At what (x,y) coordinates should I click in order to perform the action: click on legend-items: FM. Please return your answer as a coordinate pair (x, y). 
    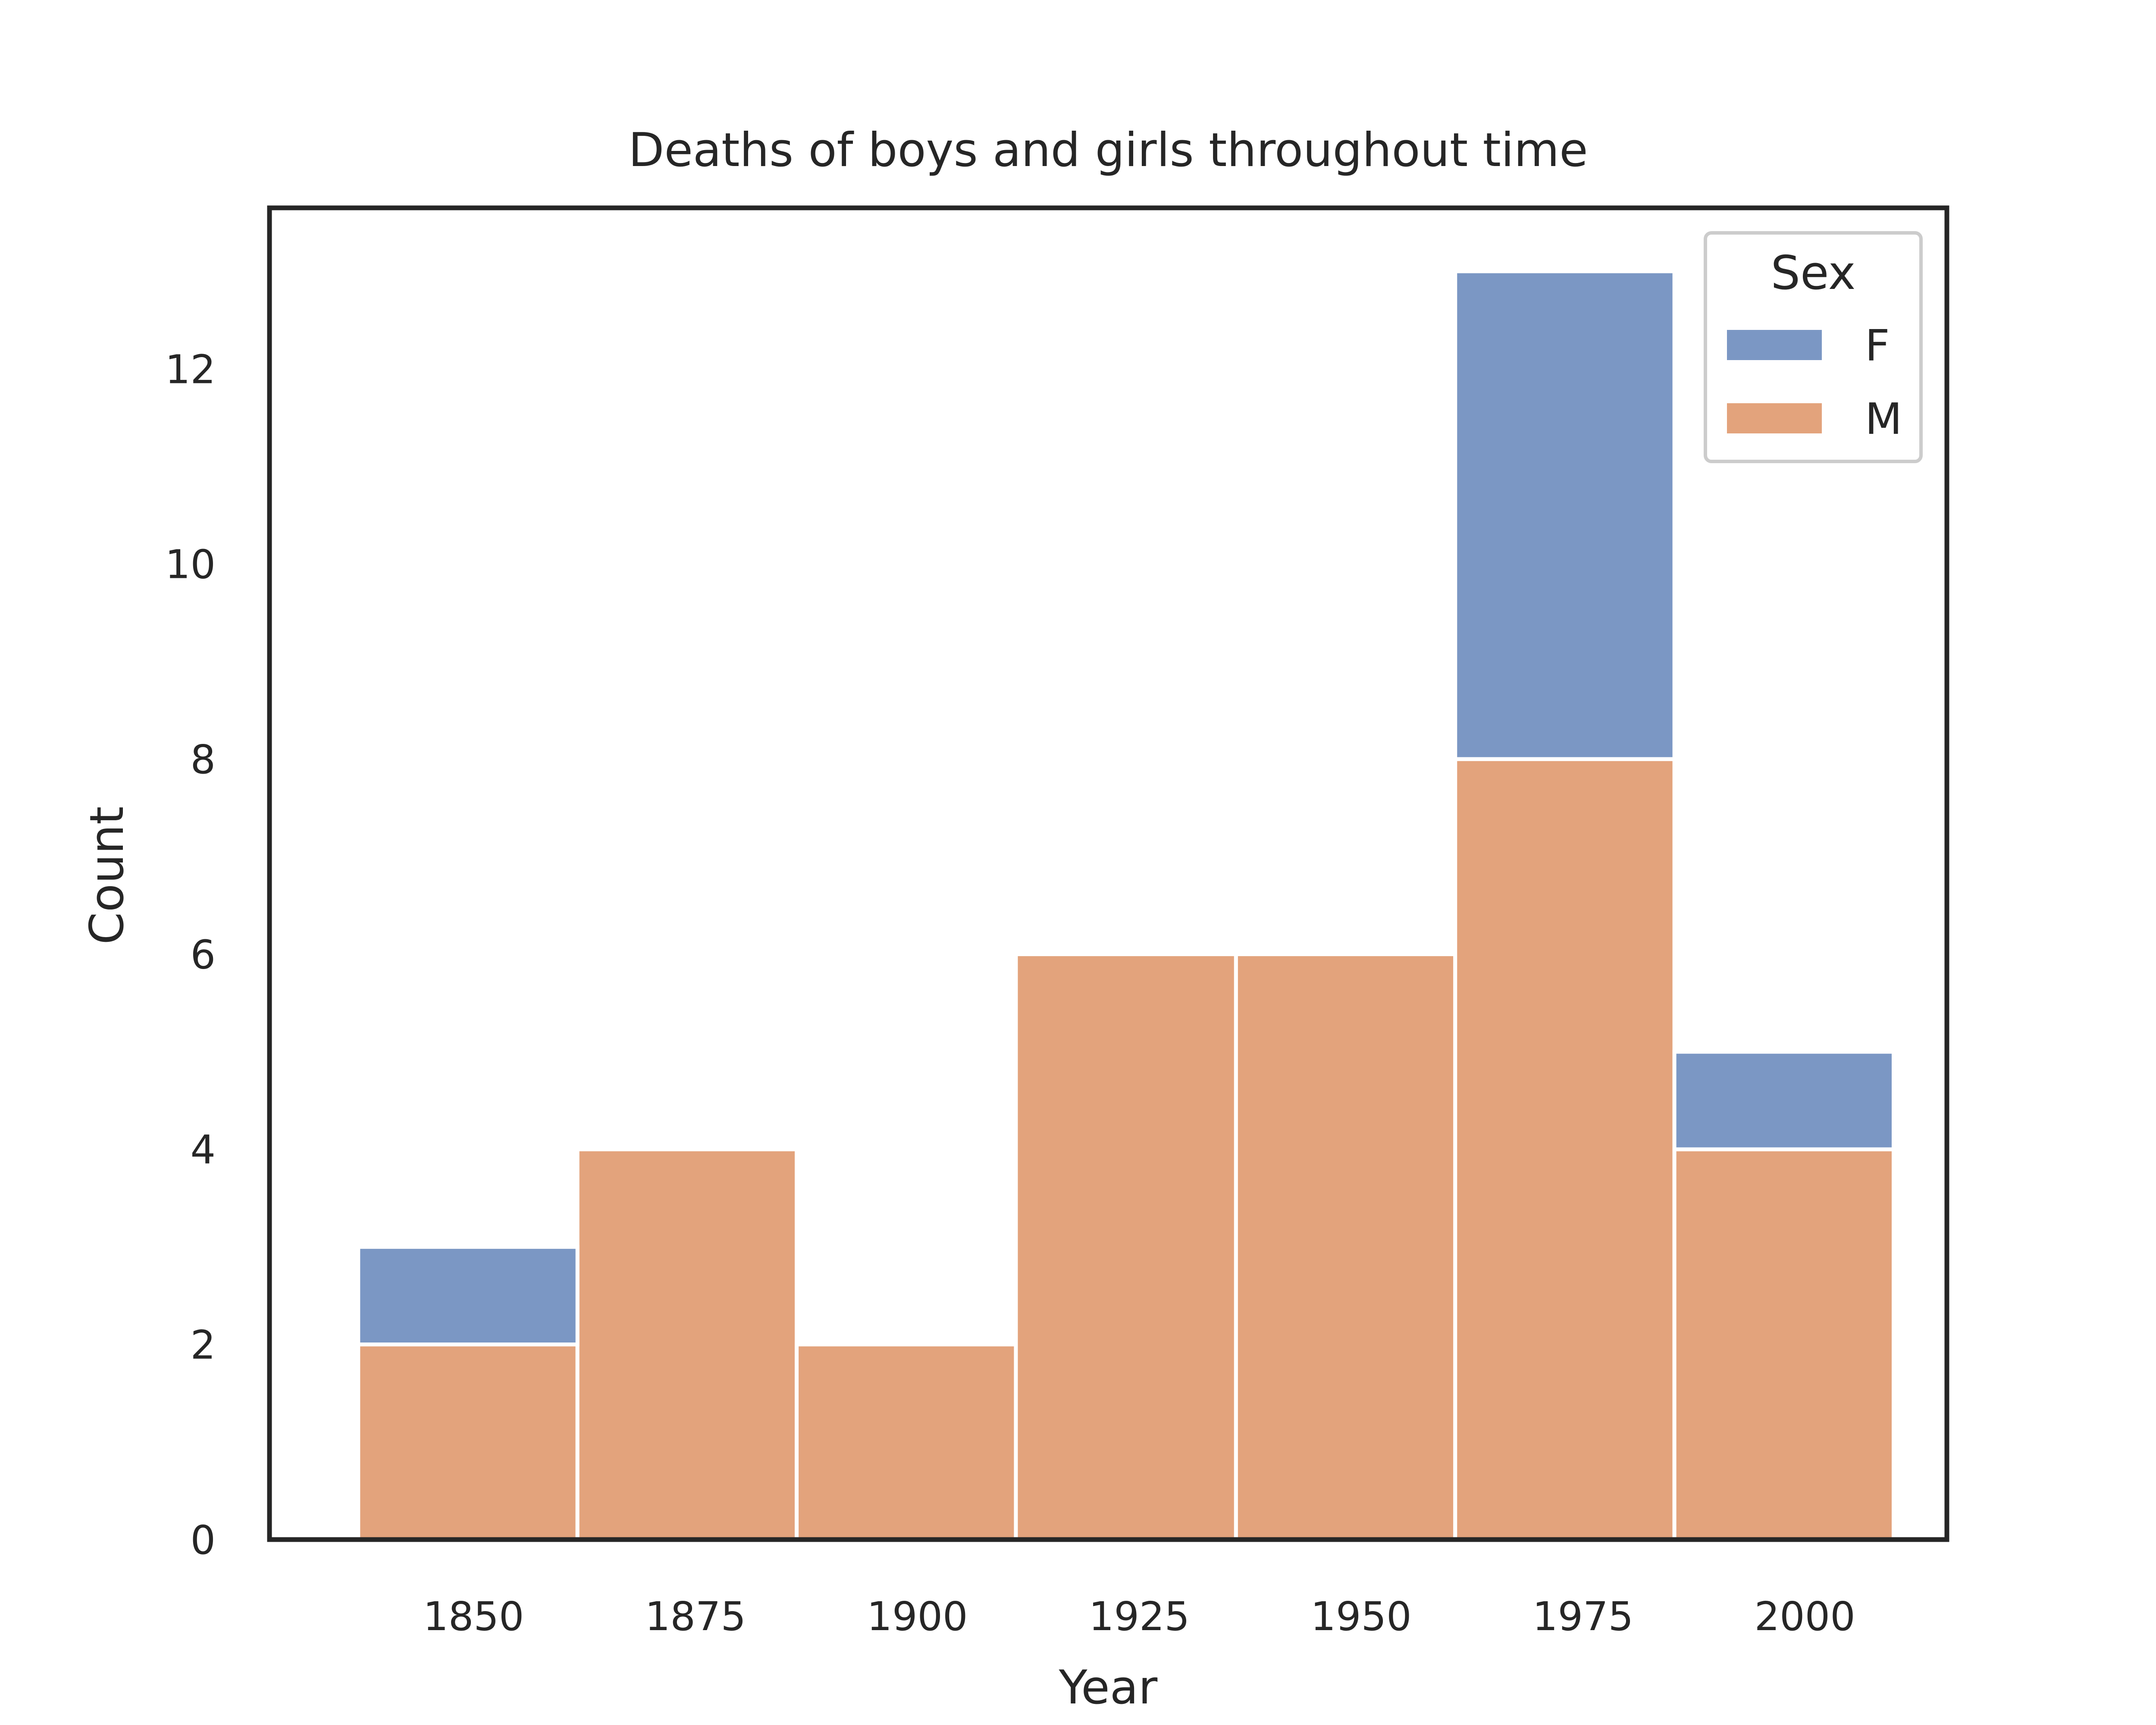
    Looking at the image, I should click on (1815, 382).